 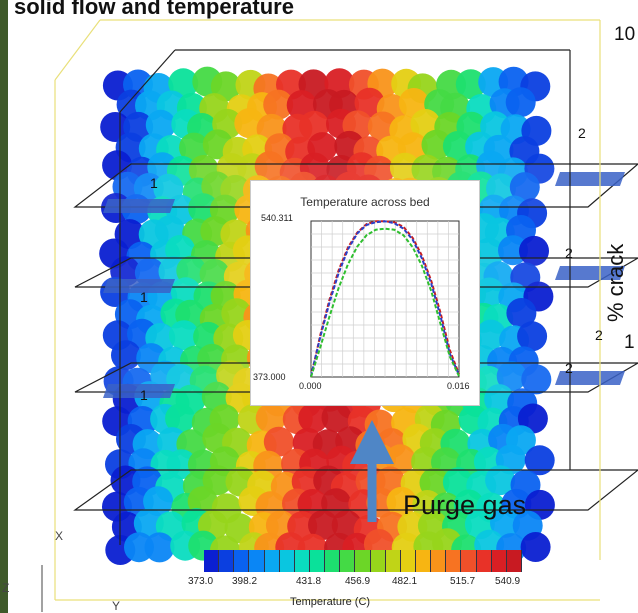 I want to click on axis-letter: Z, so click(x=5, y=588).